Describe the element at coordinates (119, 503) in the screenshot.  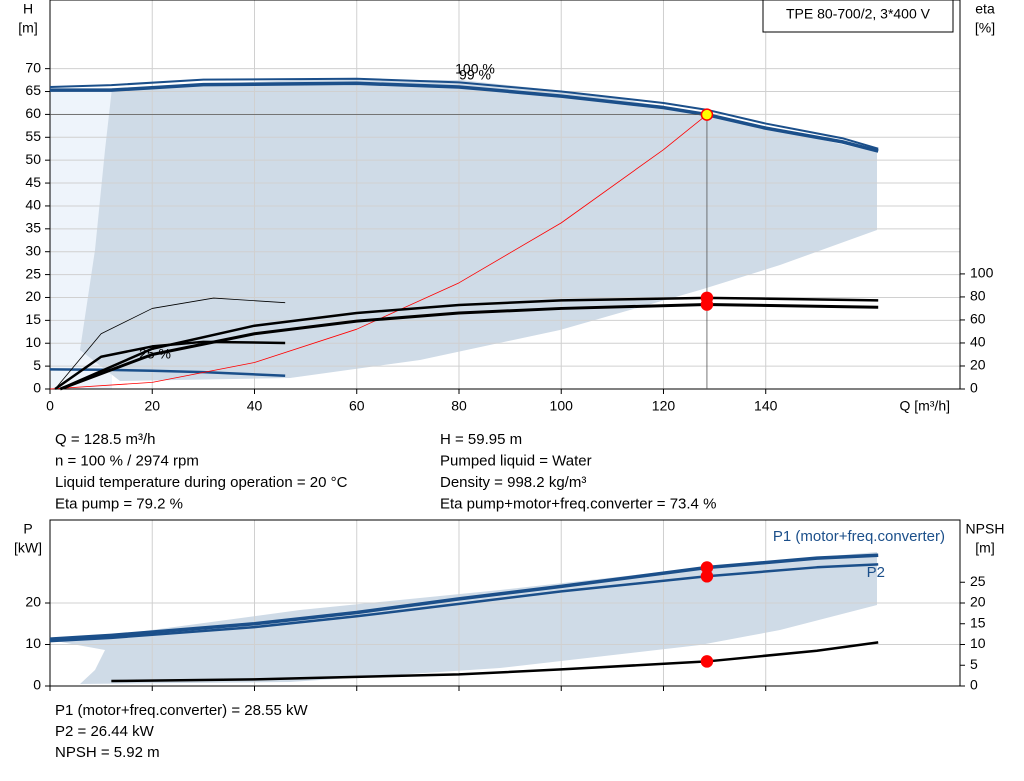
I see `info-text: Eta pump = 79.2 %` at that location.